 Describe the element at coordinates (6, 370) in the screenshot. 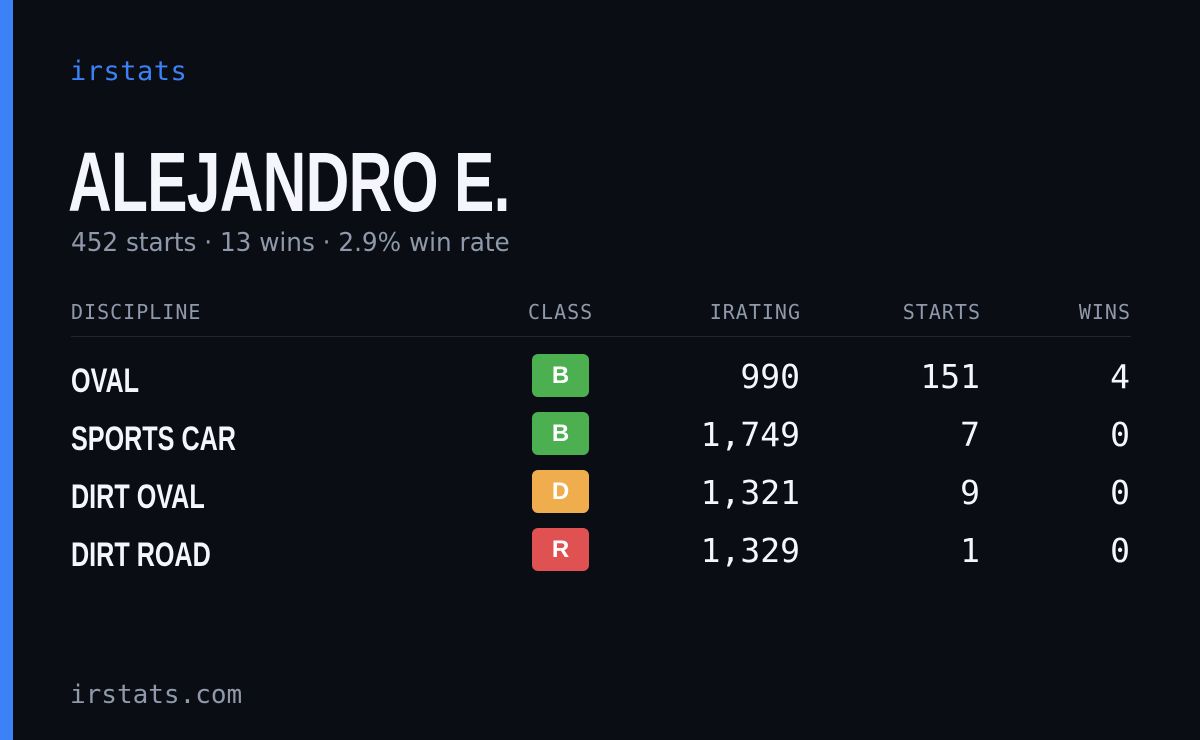

I see `accent-bar` at that location.